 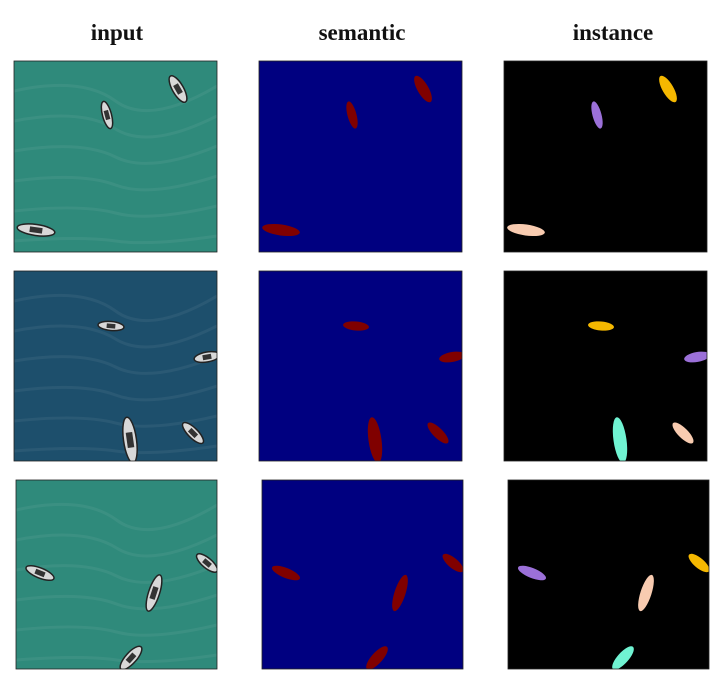 What do you see at coordinates (362, 32) in the screenshot?
I see `column-title: semantic` at bounding box center [362, 32].